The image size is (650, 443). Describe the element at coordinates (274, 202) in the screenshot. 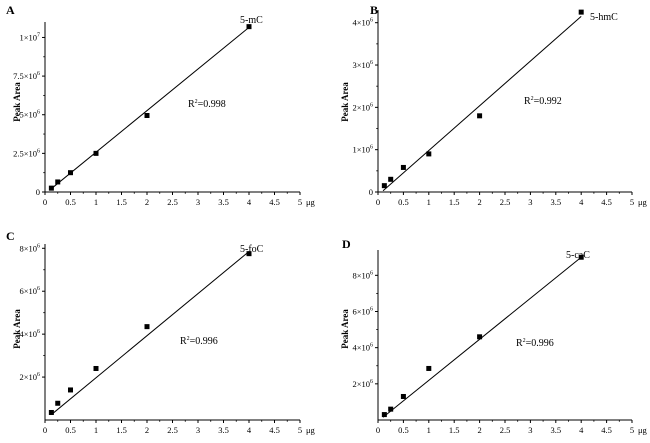

I see `x-tick-label: 4.5` at that location.